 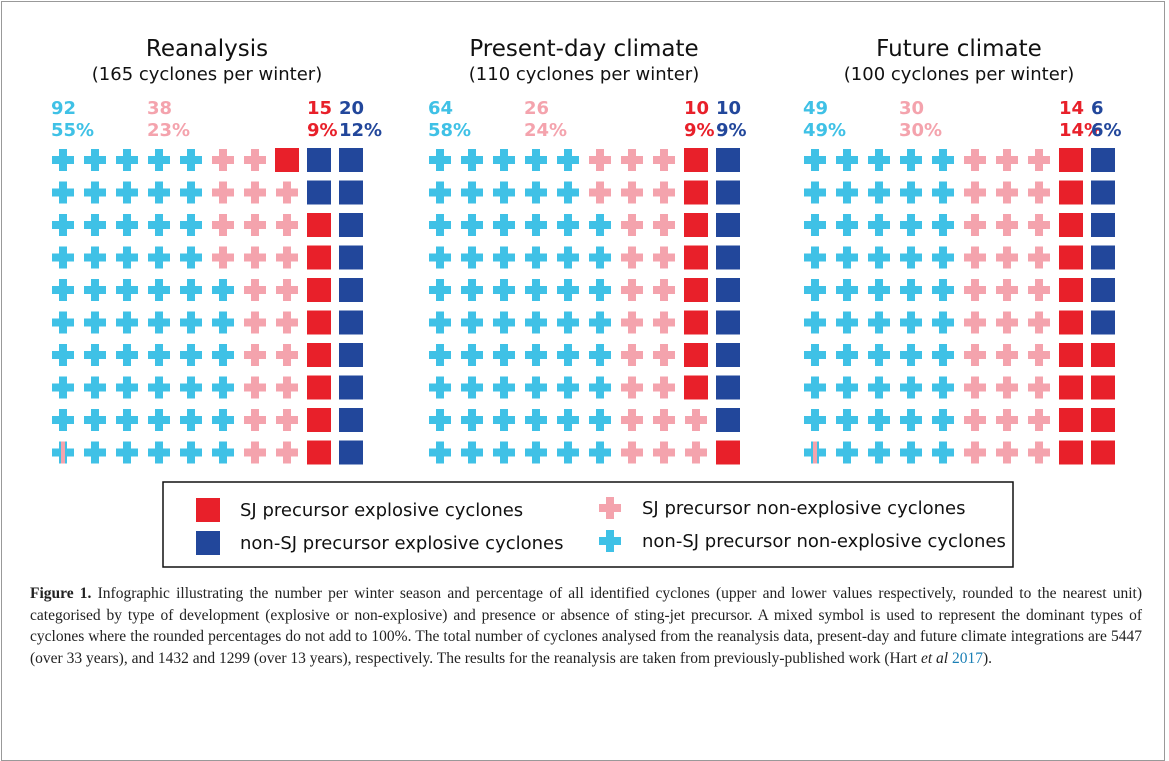 I want to click on legend-icon, so click(x=208, y=543).